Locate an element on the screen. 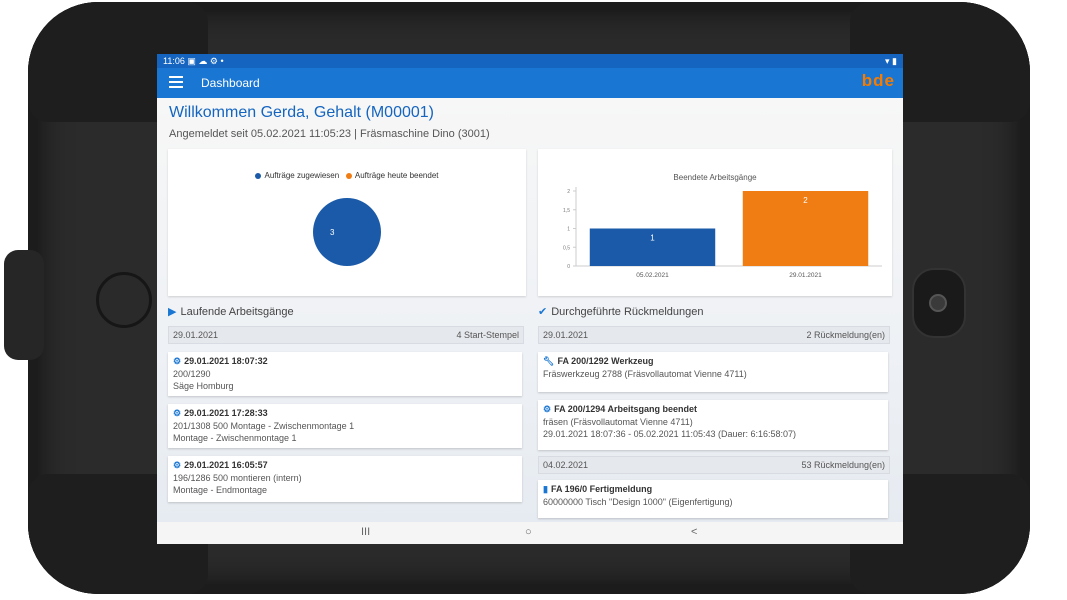 The width and height of the screenshot is (1067, 600). feedback-item-line1: fräsen (Fräsvollautomat Vienne 4711) is located at coordinates (618, 422).